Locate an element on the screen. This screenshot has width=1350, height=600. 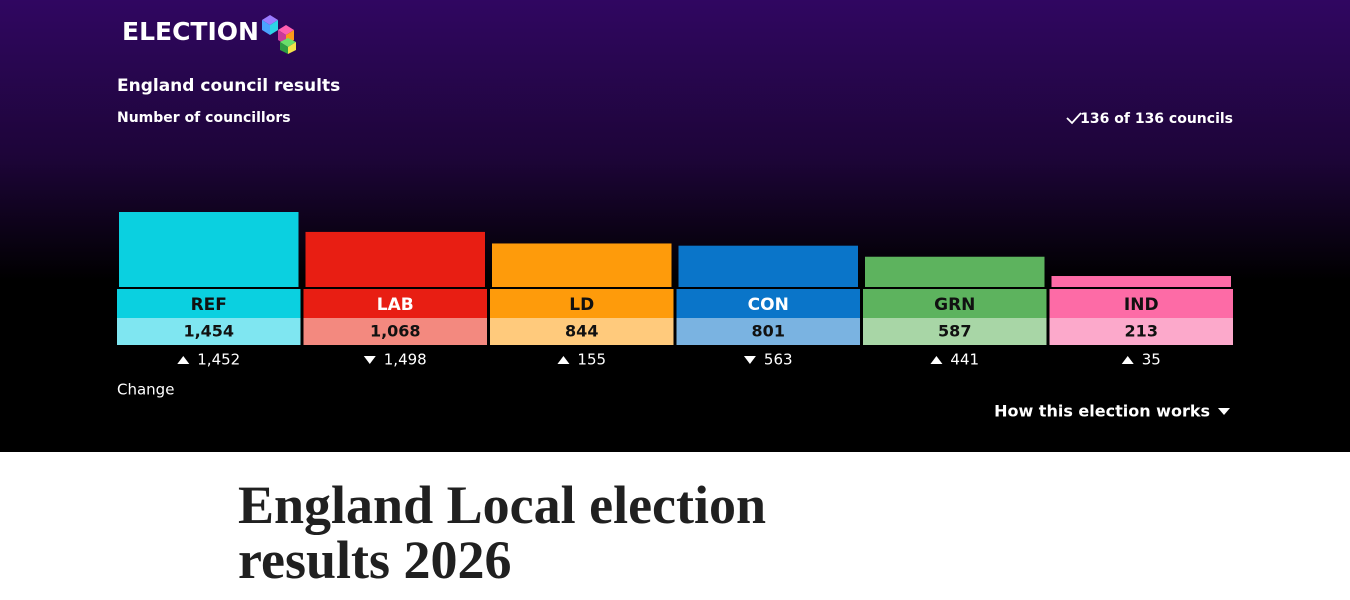
value-label: 844 is located at coordinates (581, 331).